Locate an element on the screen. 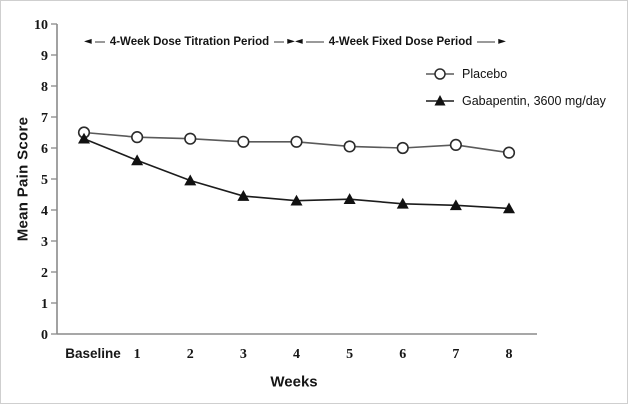  x-tick-label: Baseline is located at coordinates (93, 353).